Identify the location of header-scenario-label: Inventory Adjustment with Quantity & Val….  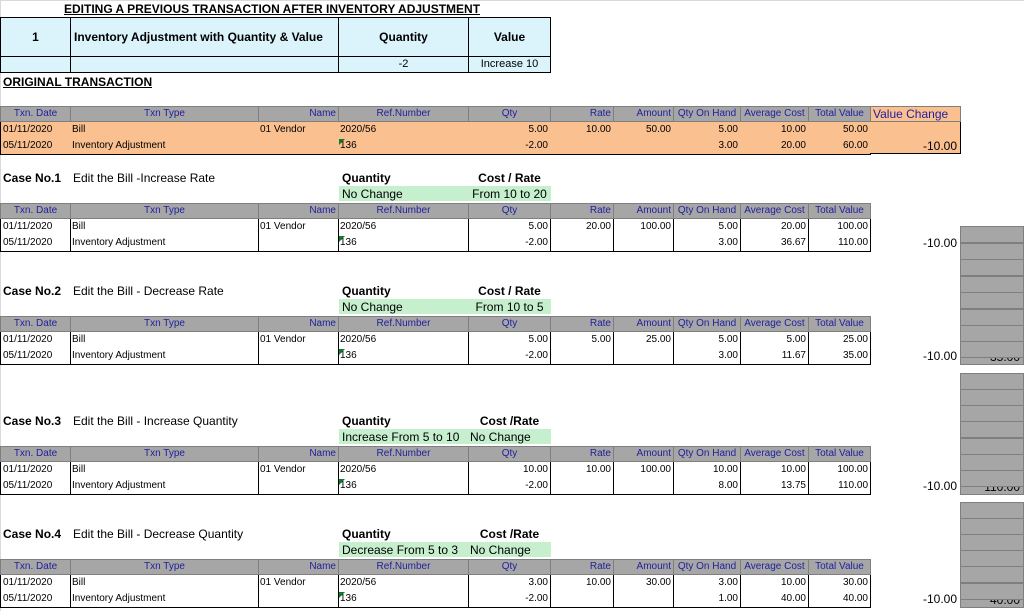
(204, 37).